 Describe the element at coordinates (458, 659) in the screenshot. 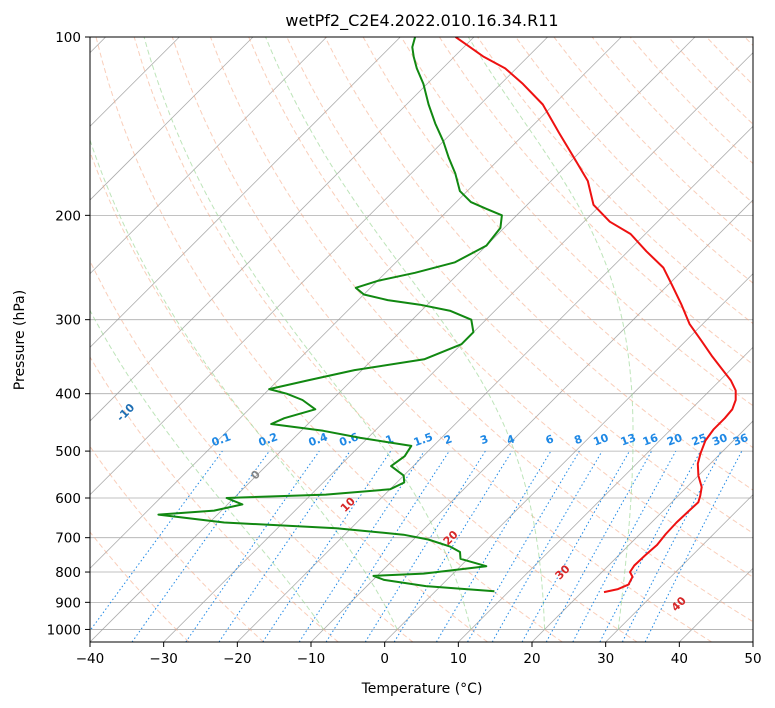

I see `x-tick-label: 10` at that location.